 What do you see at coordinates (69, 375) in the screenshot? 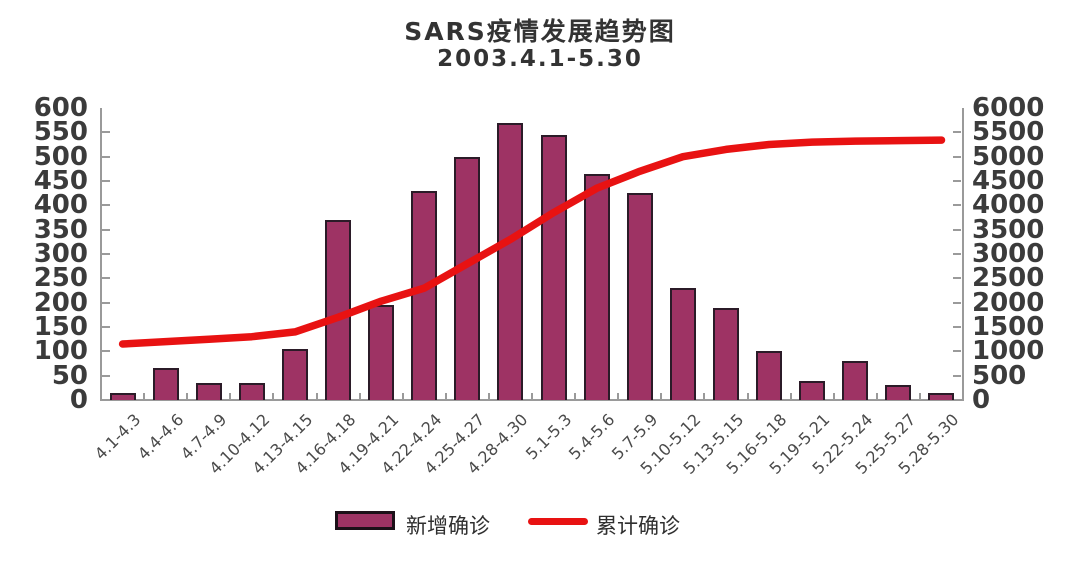
I see `left-axis-tick-label: 50` at bounding box center [69, 375].